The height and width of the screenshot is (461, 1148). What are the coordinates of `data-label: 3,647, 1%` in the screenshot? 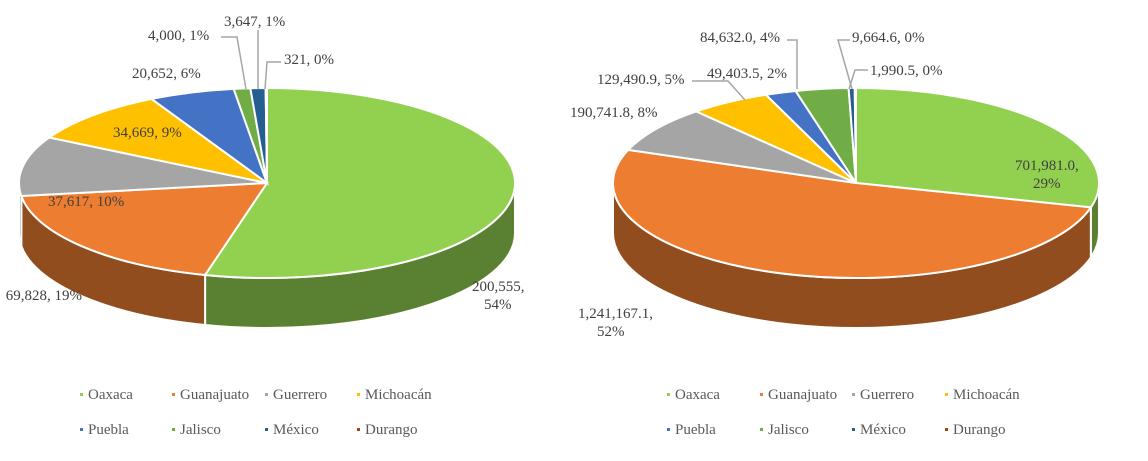 It's located at (254, 22).